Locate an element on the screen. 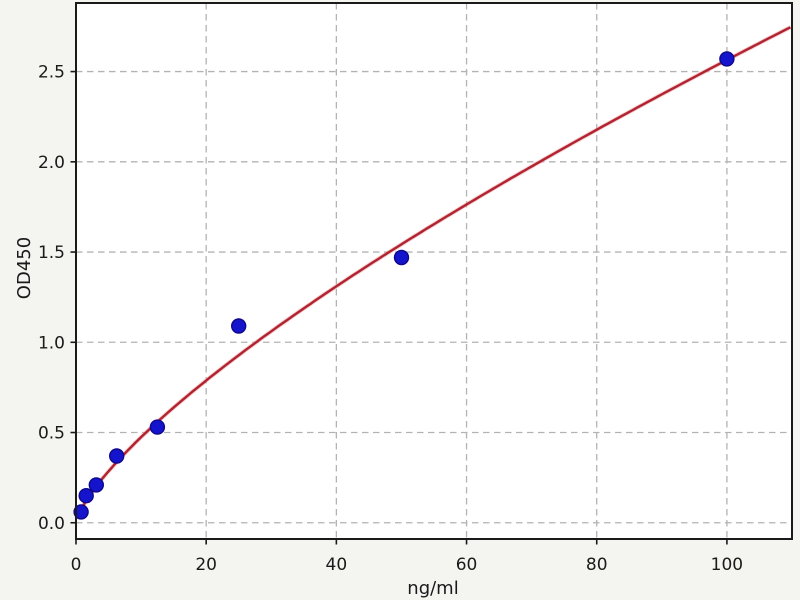 The width and height of the screenshot is (800, 600). x-tick-label: 80 is located at coordinates (597, 565).